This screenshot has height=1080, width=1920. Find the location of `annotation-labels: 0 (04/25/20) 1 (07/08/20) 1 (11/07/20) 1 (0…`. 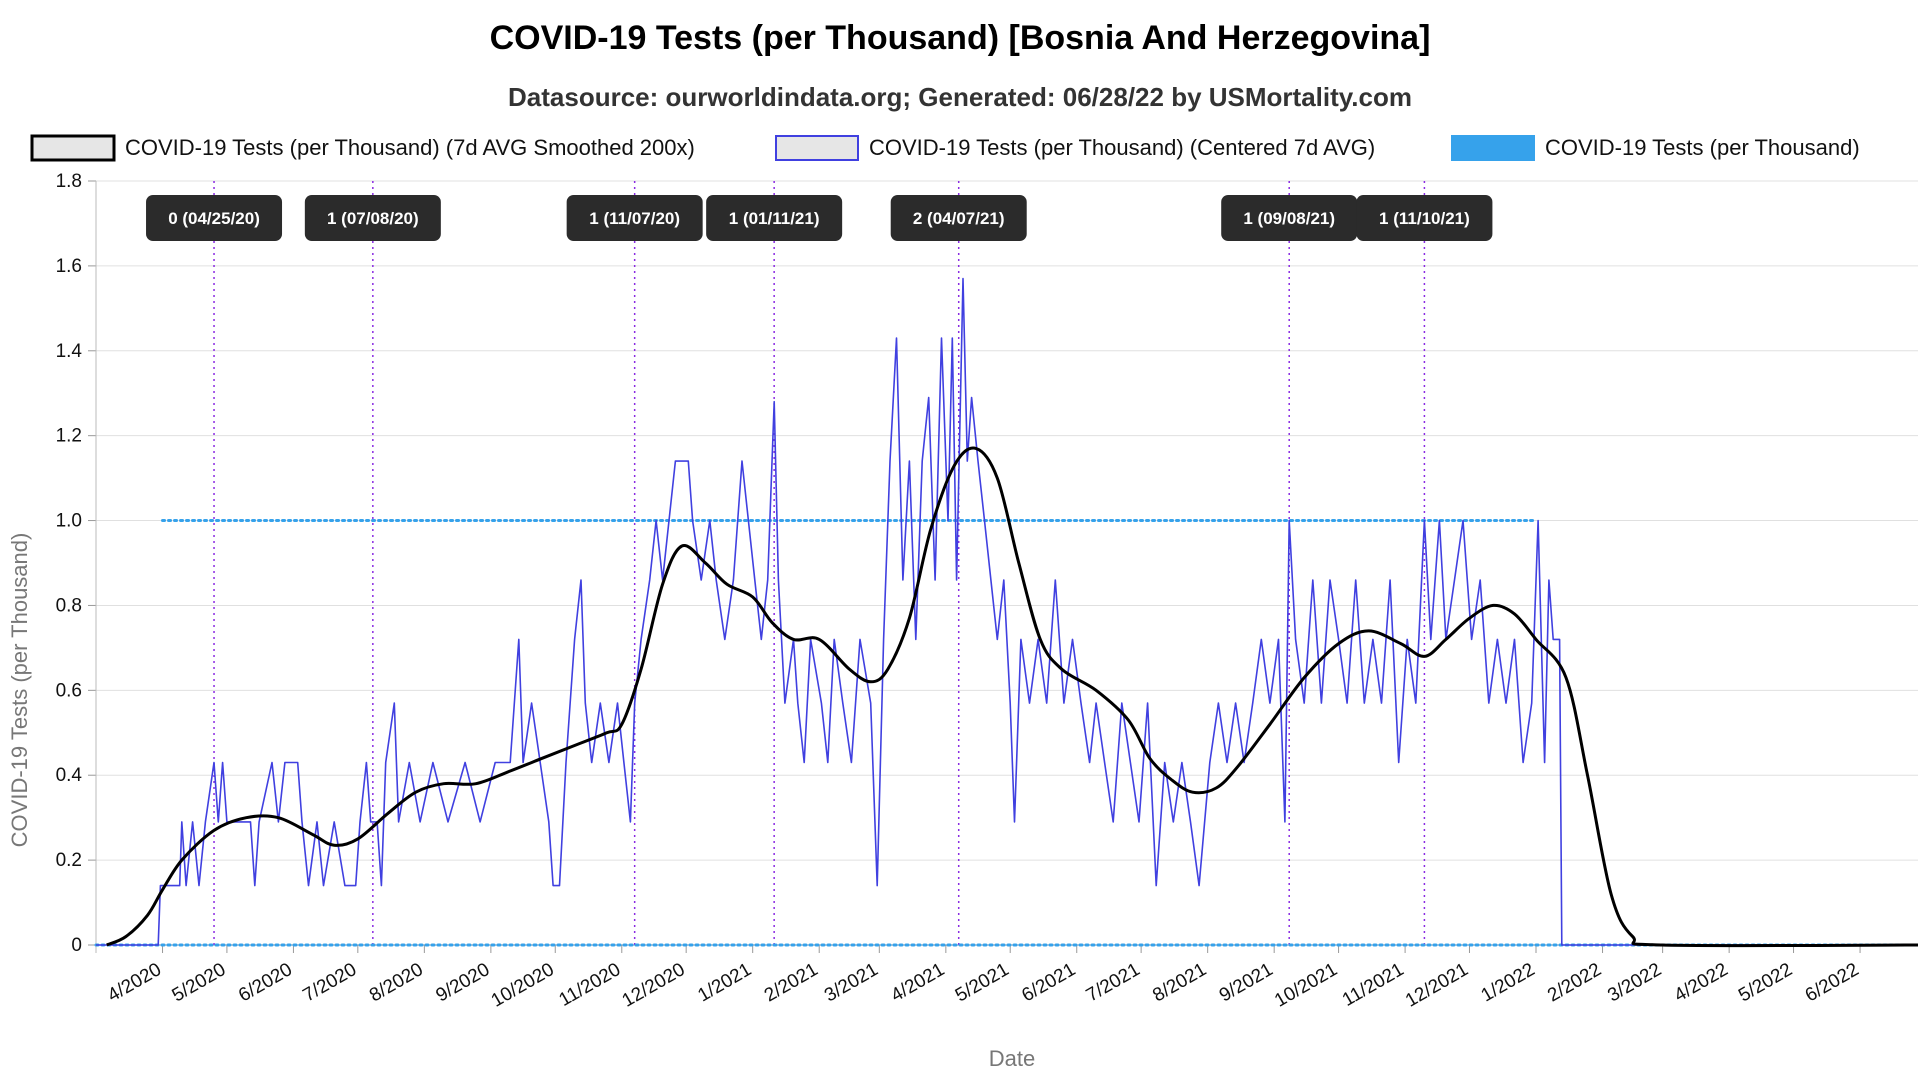

annotation-labels: 0 (04/25/20) 1 (07/08/20) 1 (11/07/20) 1 (0… is located at coordinates (819, 218).